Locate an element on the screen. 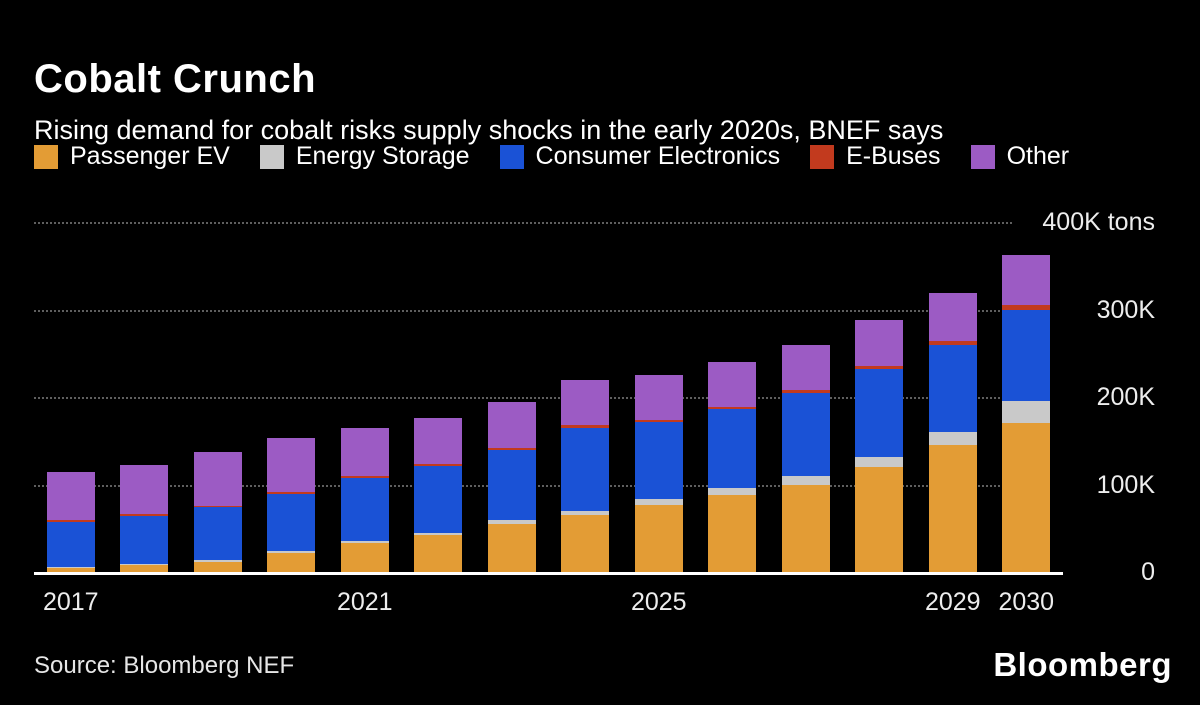  legend-label-other: Other is located at coordinates (1038, 156).